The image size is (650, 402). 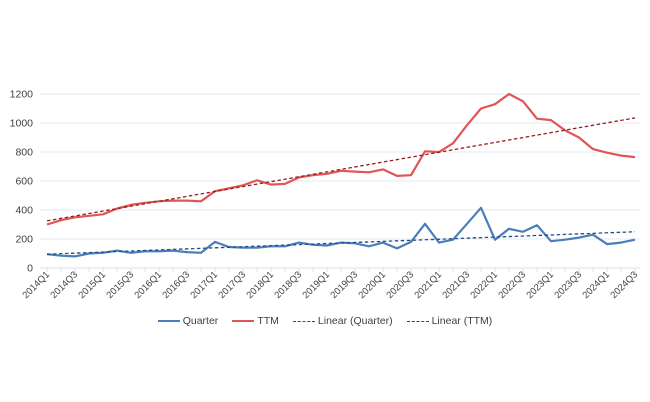 What do you see at coordinates (341, 243) in the screenshot?
I see `trendline-linear-quarter` at bounding box center [341, 243].